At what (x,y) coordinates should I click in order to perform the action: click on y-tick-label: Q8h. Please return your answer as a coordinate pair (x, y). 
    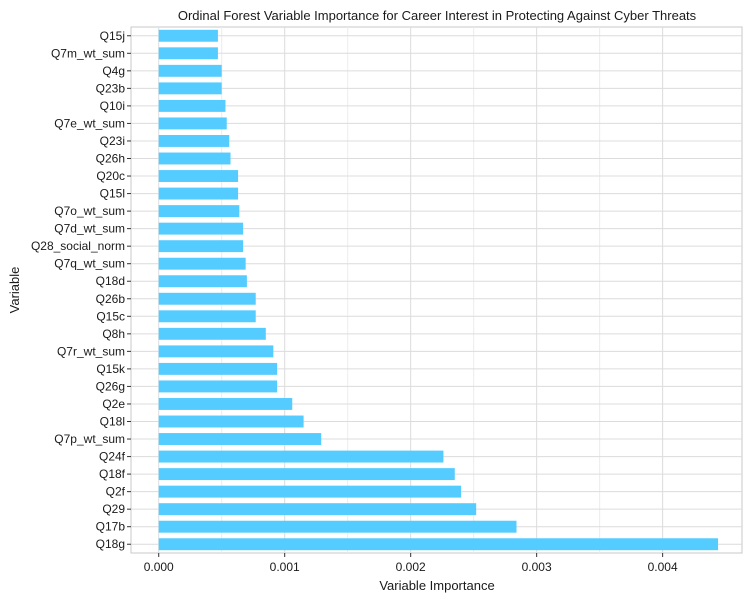
    Looking at the image, I should click on (113, 334).